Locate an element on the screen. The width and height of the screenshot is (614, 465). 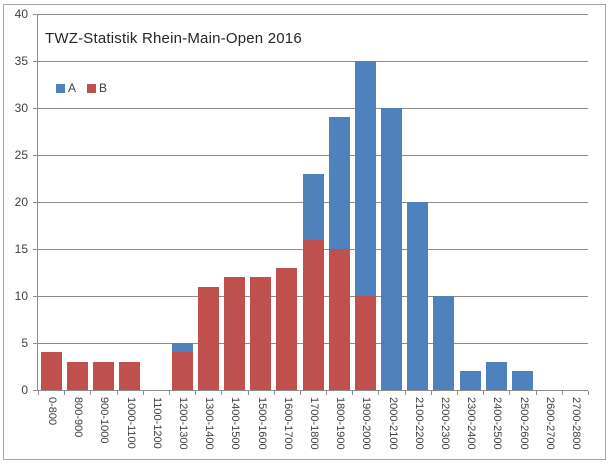
y-tick-label-20: 20 is located at coordinates (21, 202).